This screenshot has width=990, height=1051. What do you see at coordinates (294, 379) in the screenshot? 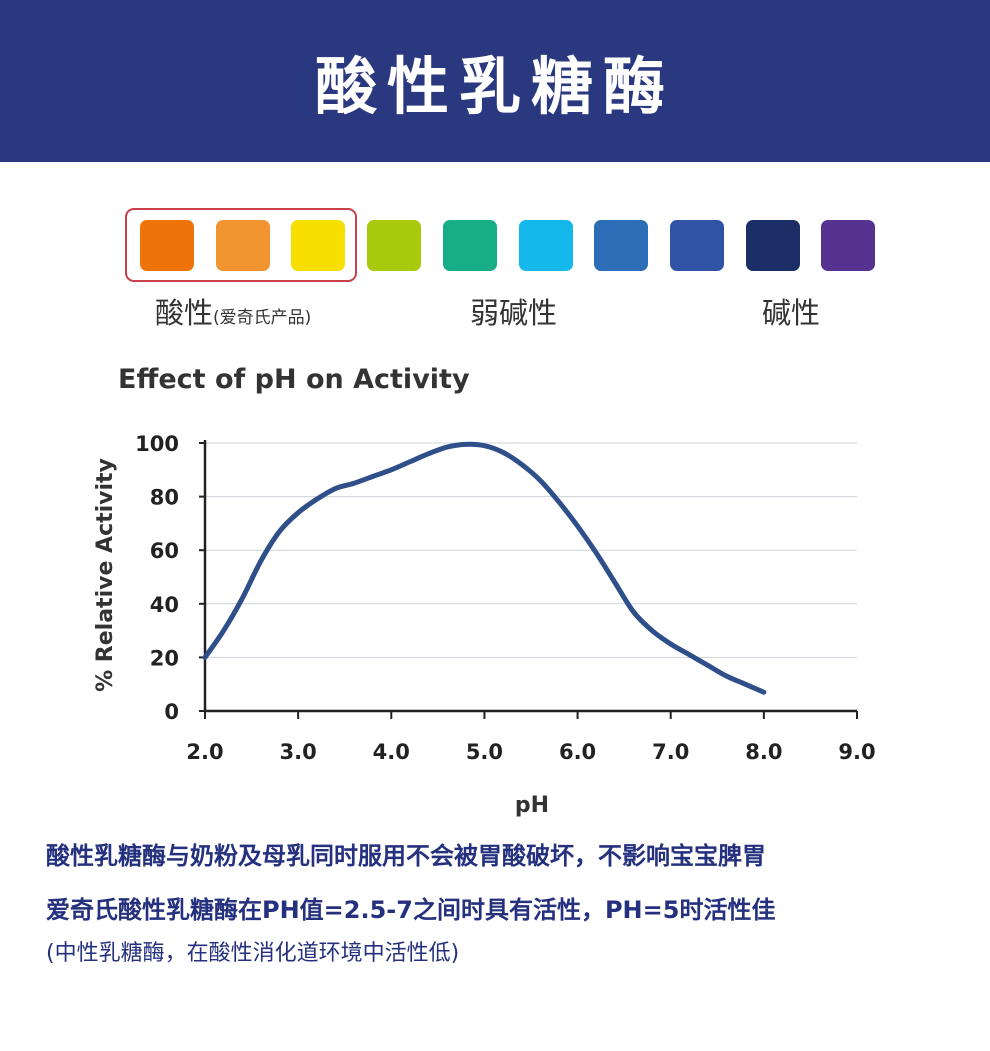
I see `chart-title: Effect of pH on Activity` at bounding box center [294, 379].